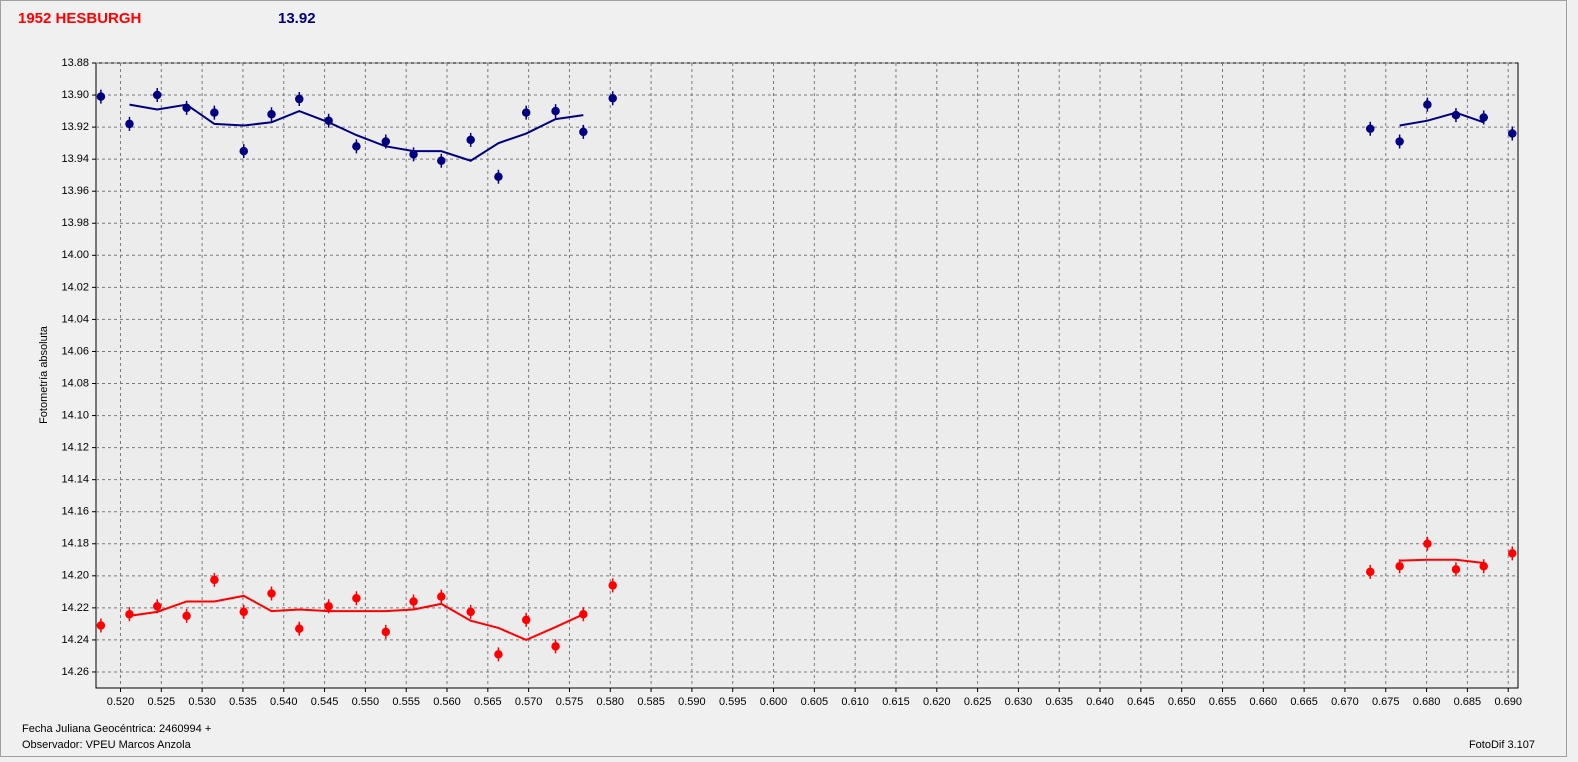 Image resolution: width=1578 pixels, height=762 pixels. Describe the element at coordinates (75, 63) in the screenshot. I see `y-tick-label: 13.88` at that location.